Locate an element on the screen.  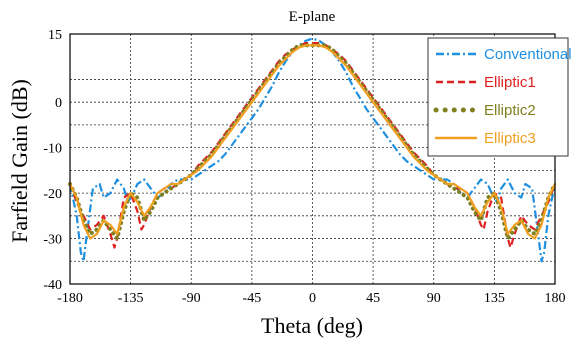
x-tick-label: -135 is located at coordinates (131, 298).